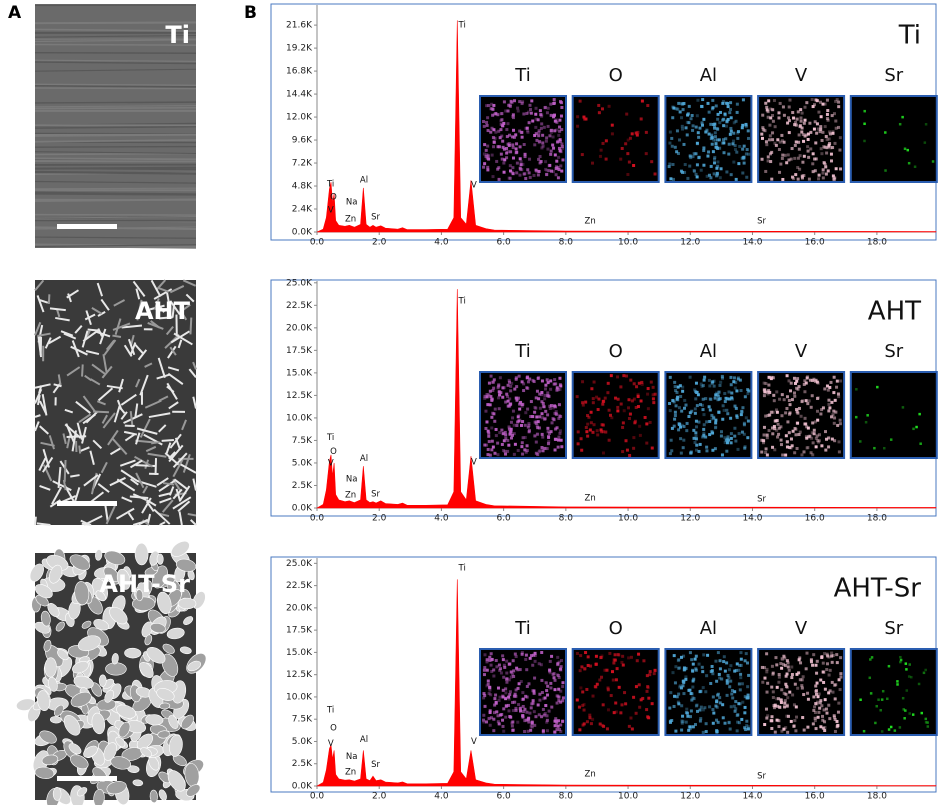 The image size is (941, 805). I want to click on y-tick-label: 7.2K, so click(302, 164).